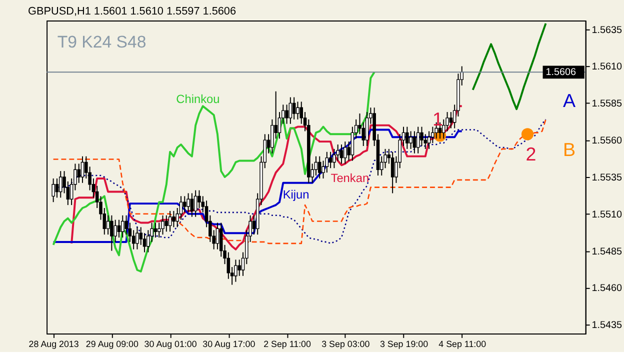 This screenshot has height=362, width=624. Describe the element at coordinates (607, 30) in the screenshot. I see `y-tick-label: 1.5635` at that location.